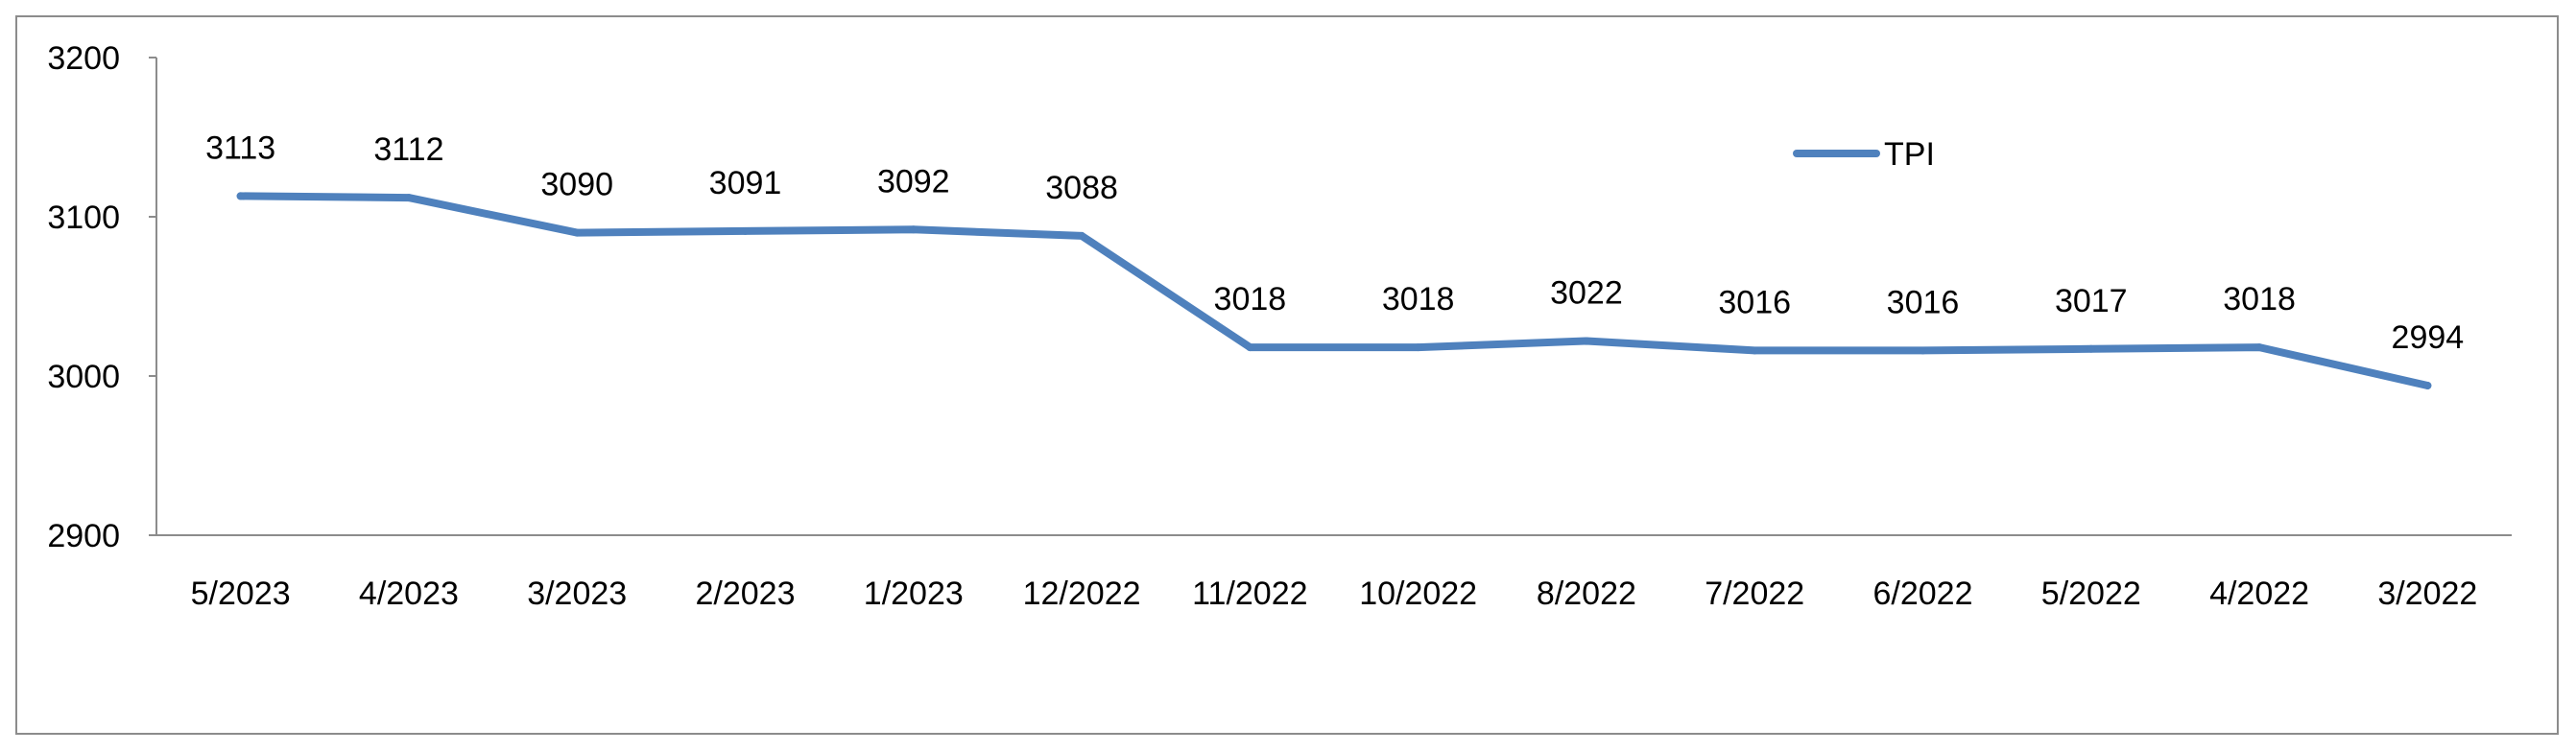  What do you see at coordinates (1864, 154) in the screenshot?
I see `legend: TPI` at bounding box center [1864, 154].